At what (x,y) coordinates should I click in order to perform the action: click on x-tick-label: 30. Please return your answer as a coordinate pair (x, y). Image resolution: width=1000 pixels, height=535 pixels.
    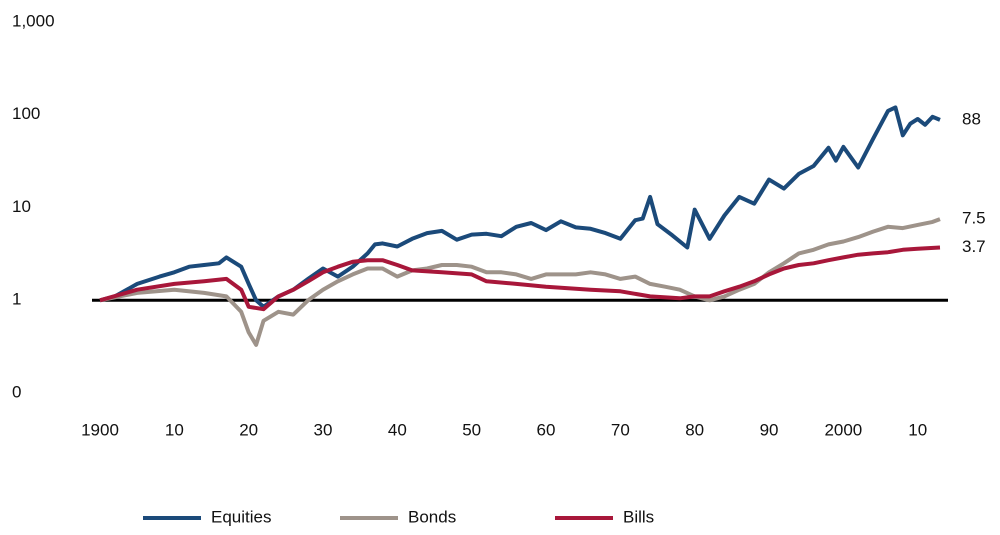
    Looking at the image, I should click on (323, 429).